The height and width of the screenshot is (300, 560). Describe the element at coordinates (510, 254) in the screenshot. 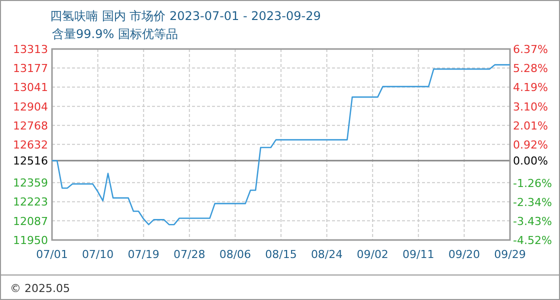

I see `x-tick-label: 09/29` at that location.